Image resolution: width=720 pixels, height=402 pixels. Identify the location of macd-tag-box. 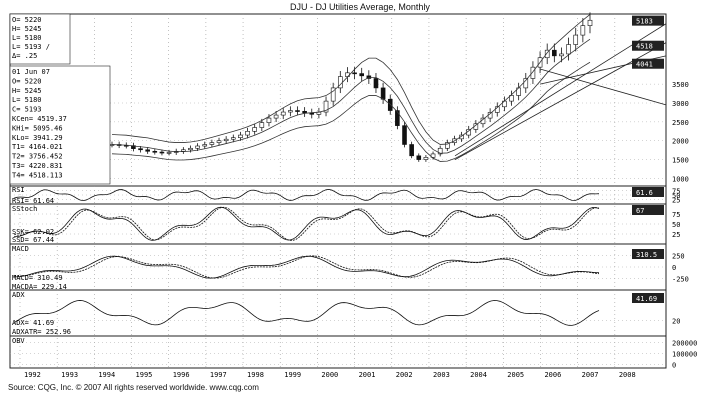
(648, 254).